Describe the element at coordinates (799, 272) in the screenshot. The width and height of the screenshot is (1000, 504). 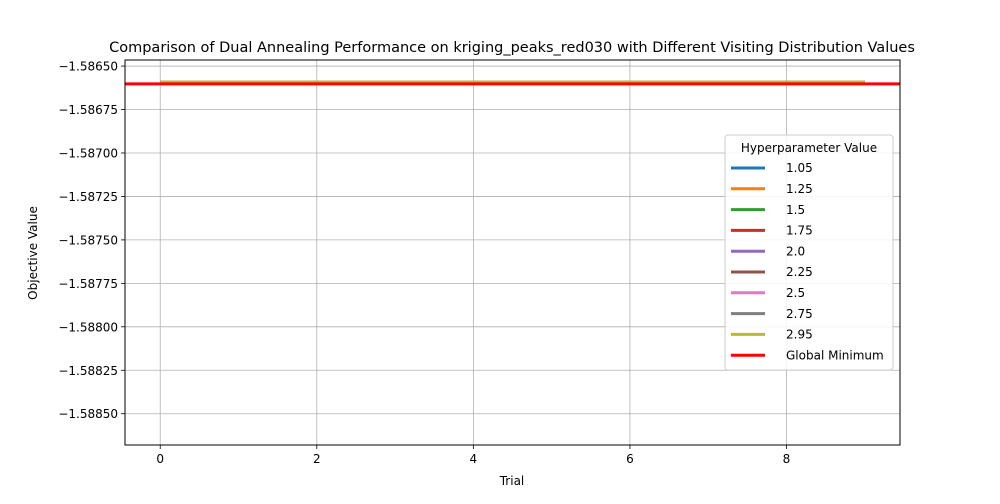
I see `legend-label: 2.25` at that location.